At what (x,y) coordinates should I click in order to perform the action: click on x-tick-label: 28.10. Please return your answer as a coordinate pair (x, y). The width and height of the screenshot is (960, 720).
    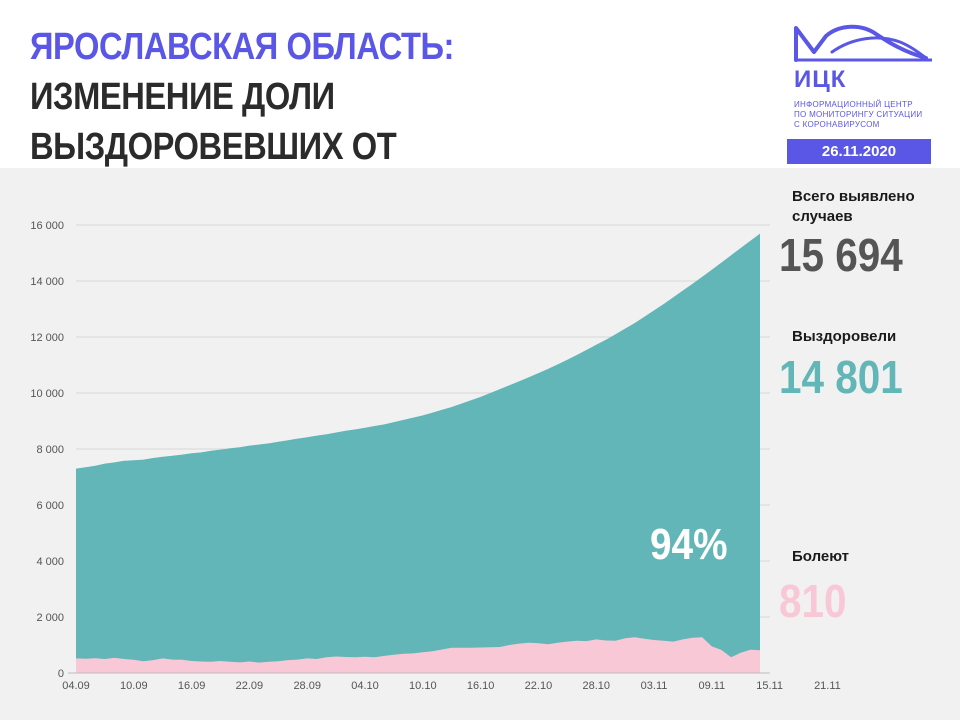
    Looking at the image, I should click on (596, 686).